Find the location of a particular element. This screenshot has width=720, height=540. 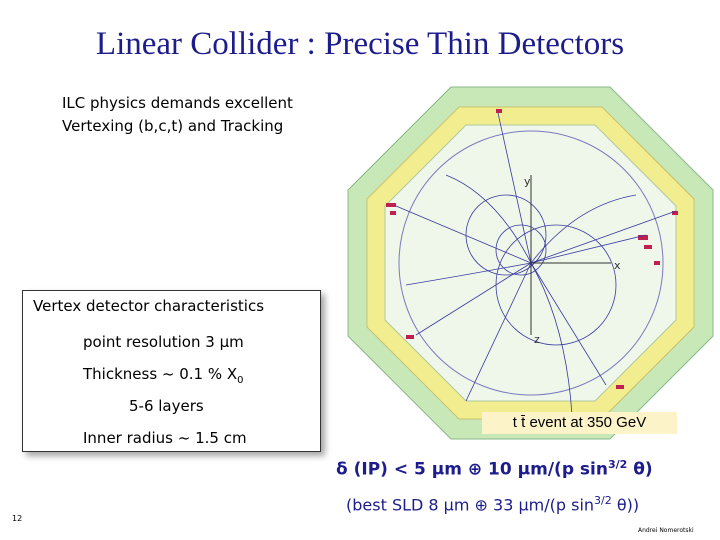

sld-post: θ)) is located at coordinates (625, 505).